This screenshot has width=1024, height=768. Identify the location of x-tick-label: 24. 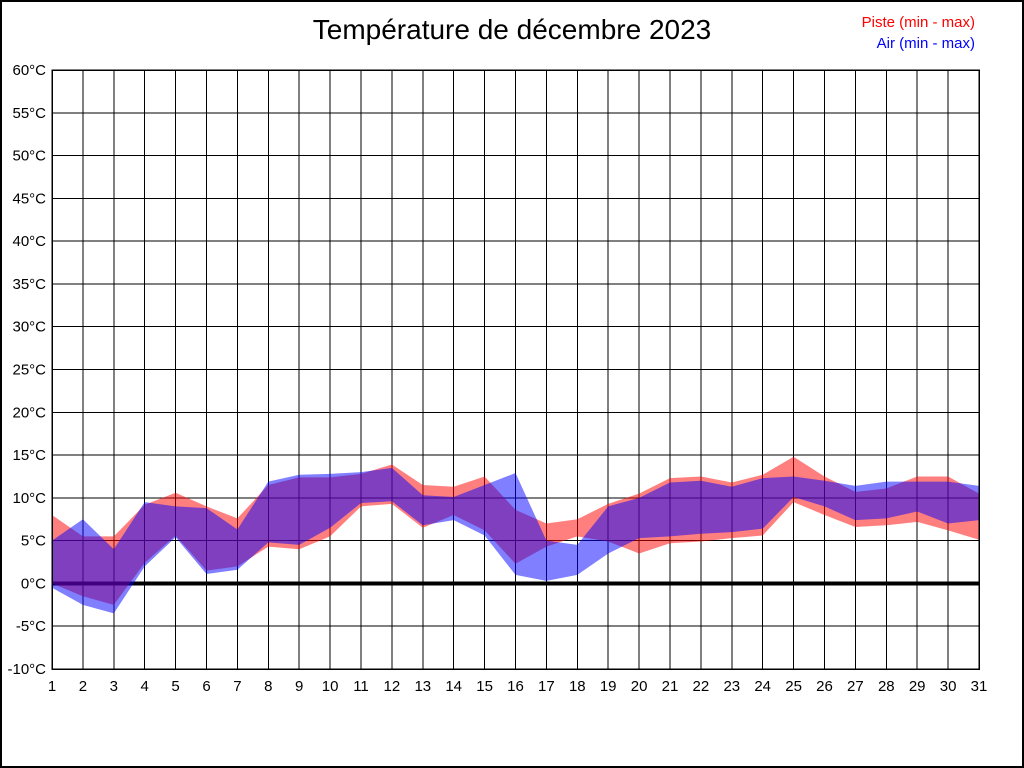
(762, 686).